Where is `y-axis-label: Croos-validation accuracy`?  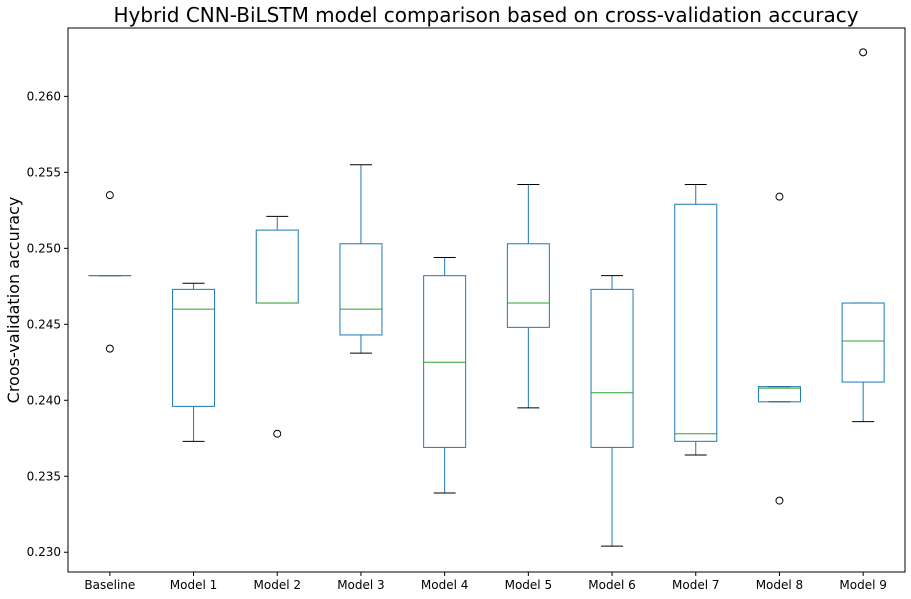
y-axis-label: Croos-validation accuracy is located at coordinates (13, 300).